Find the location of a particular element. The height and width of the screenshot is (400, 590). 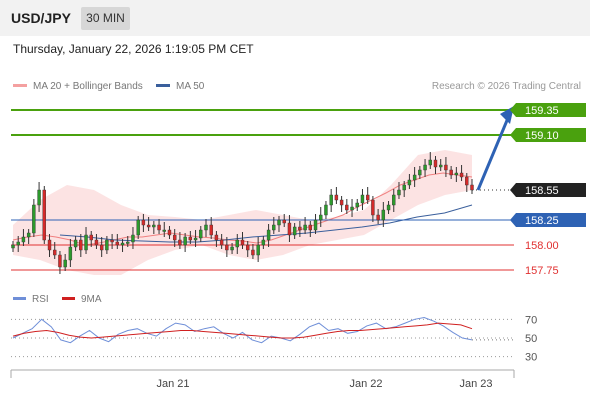

rsi-line is located at coordinates (242, 330).